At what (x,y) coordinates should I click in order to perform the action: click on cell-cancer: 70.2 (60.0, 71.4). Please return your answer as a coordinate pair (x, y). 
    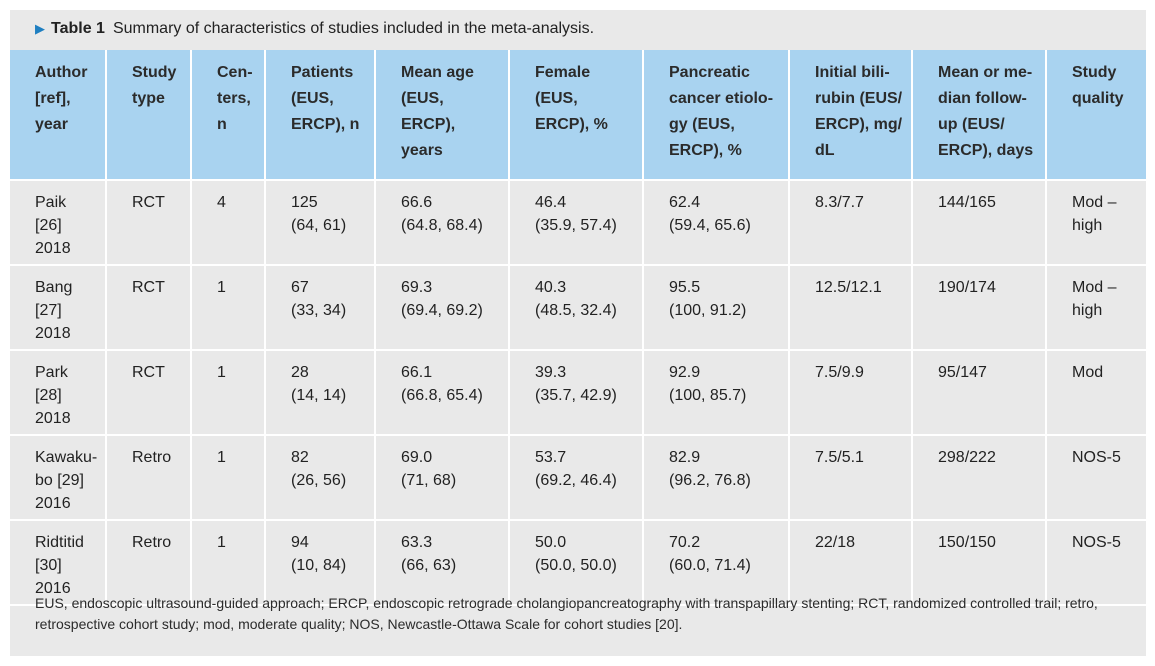
    Looking at the image, I should click on (716, 562).